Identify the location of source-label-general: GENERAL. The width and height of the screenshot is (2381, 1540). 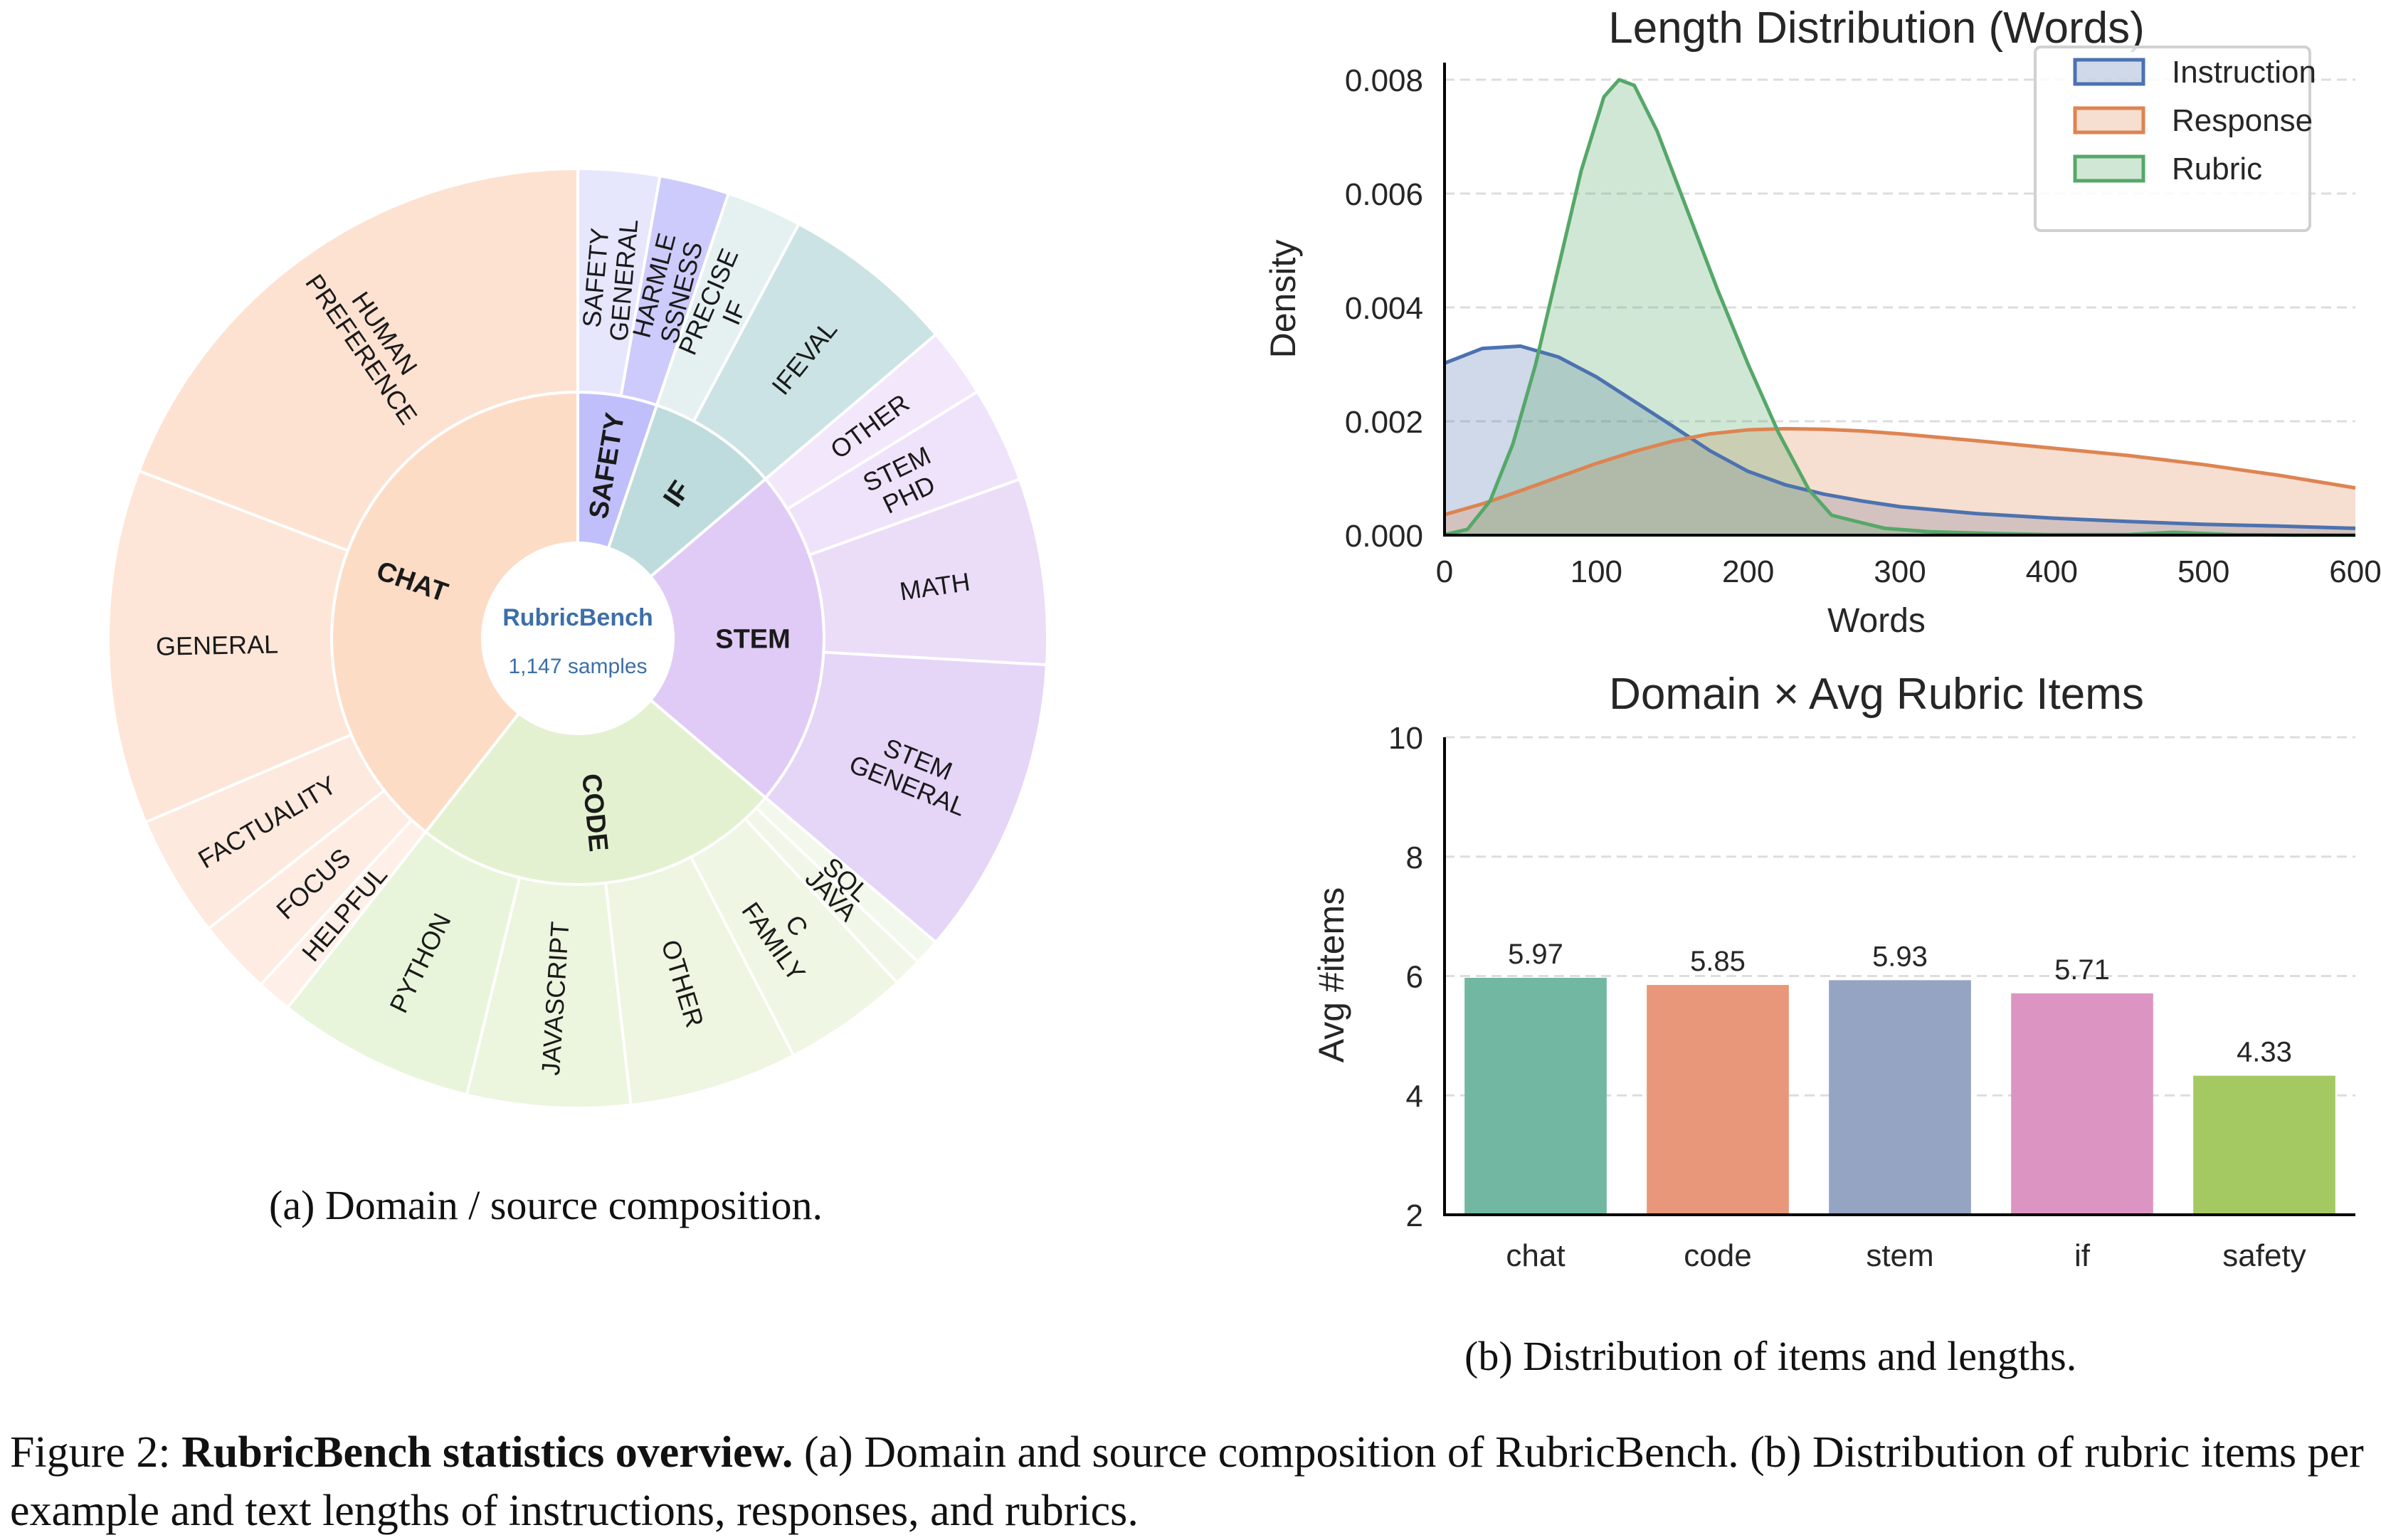
(218, 645).